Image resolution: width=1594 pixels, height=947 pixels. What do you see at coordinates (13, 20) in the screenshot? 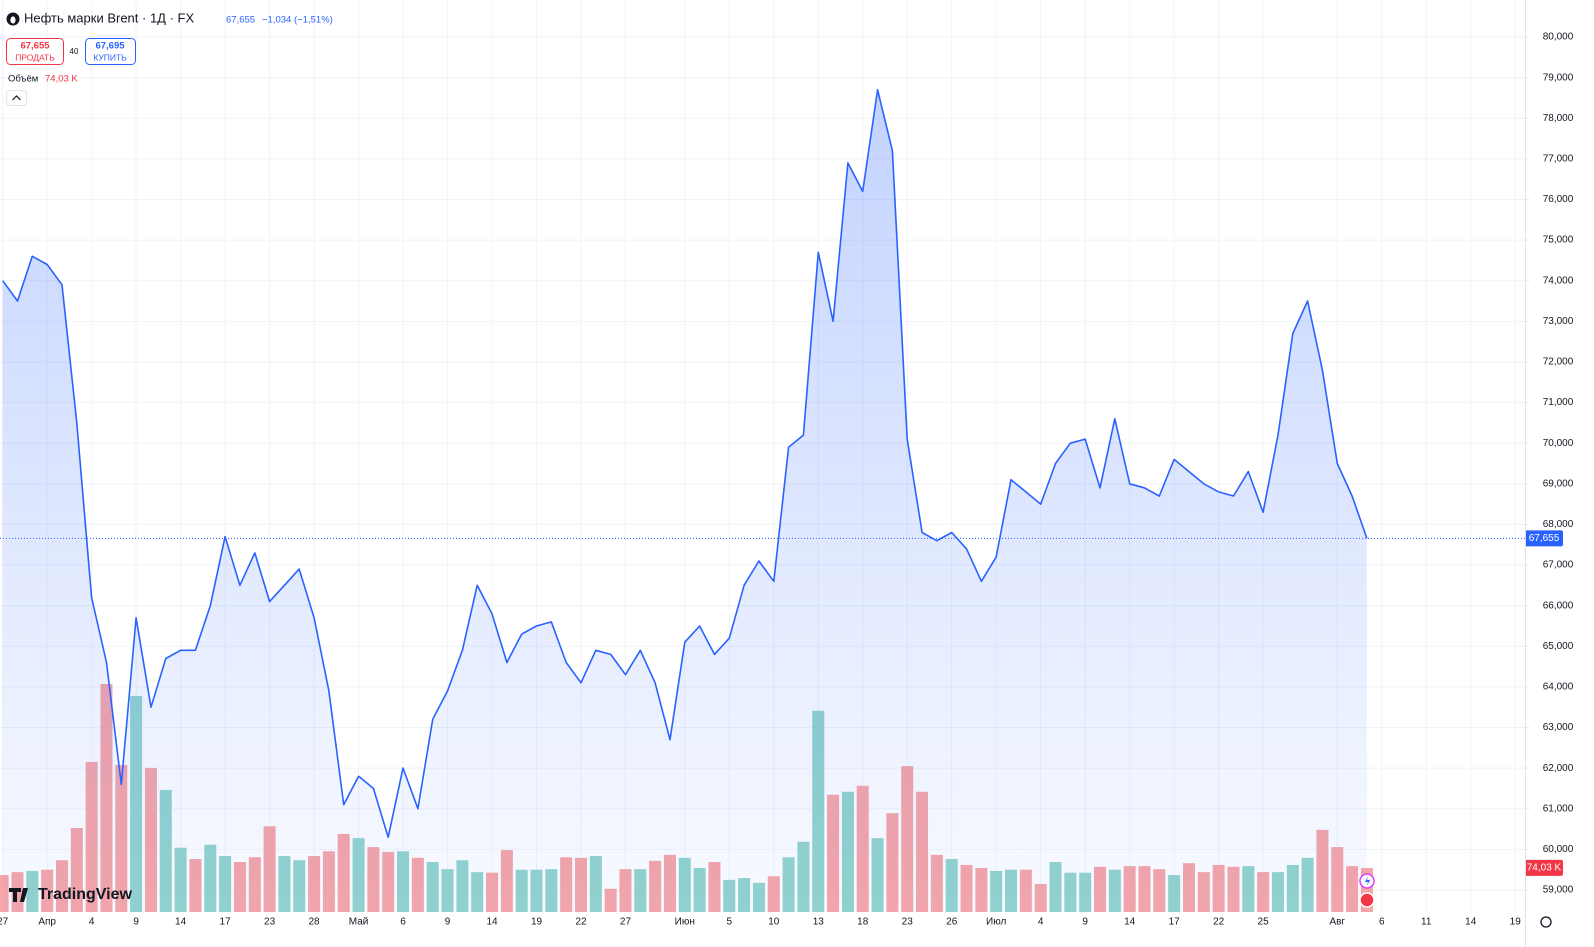
I see `symbol-icon-drop` at bounding box center [13, 20].